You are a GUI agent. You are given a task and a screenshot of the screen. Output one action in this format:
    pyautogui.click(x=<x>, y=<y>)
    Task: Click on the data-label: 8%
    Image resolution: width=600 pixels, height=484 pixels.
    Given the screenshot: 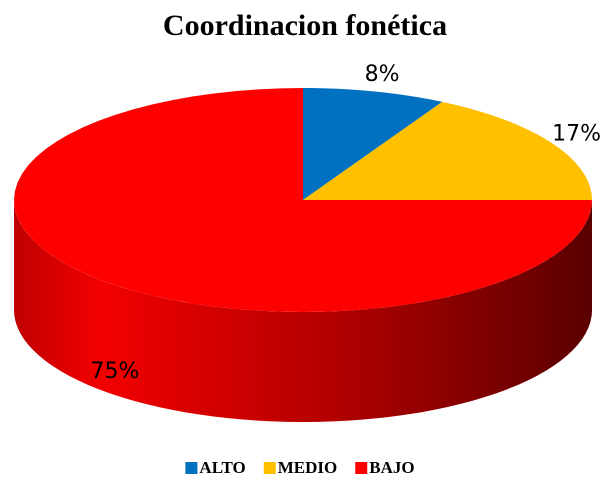 What is the action you would take?
    pyautogui.click(x=382, y=74)
    